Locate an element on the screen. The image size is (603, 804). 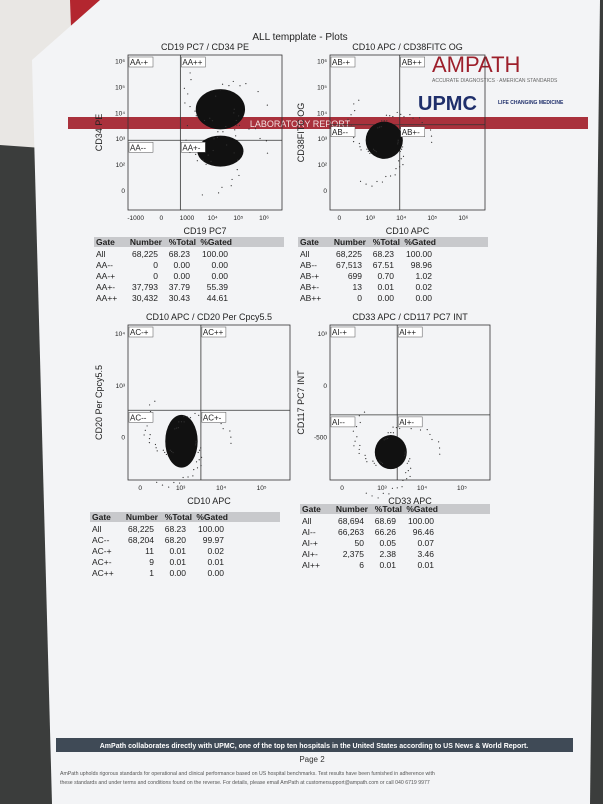
table-cell: 50 is located at coordinates (360, 543).